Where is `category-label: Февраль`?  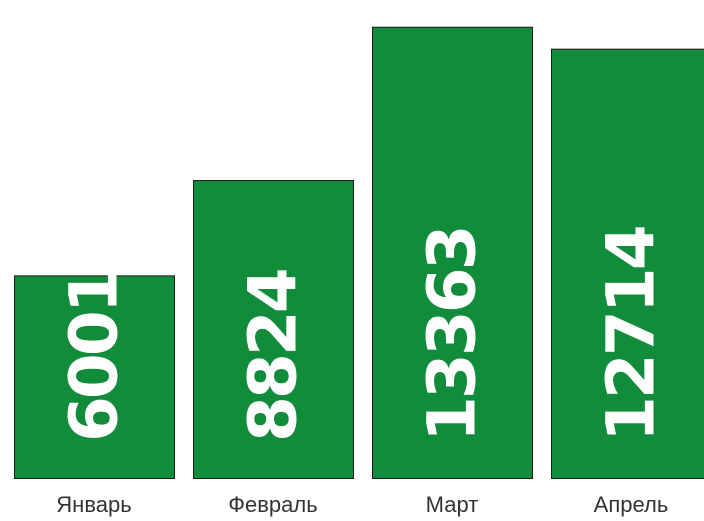
category-label: Февраль is located at coordinates (272, 504).